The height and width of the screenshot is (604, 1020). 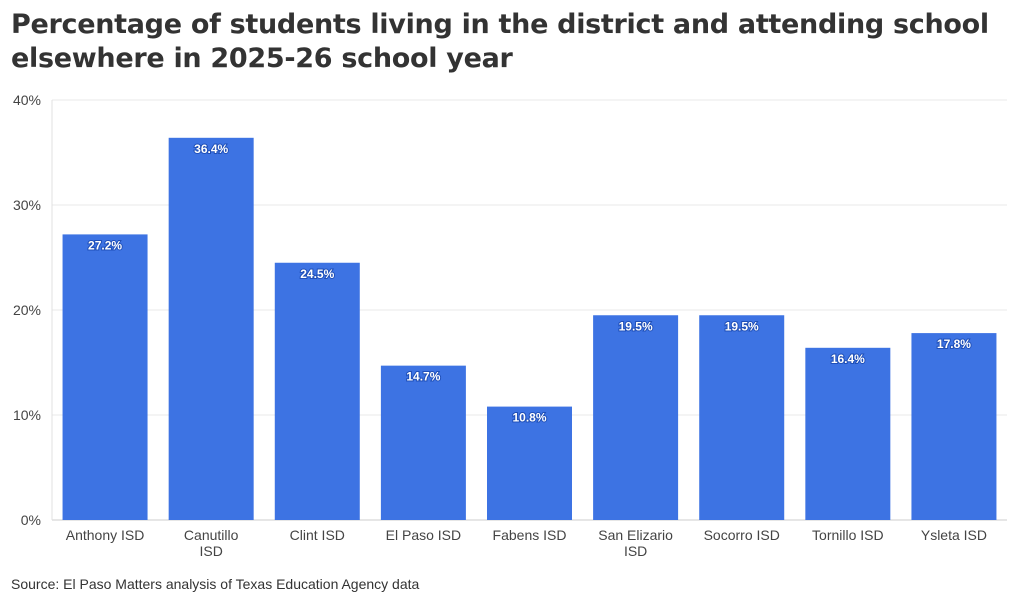 I want to click on x-tick-label: Socorro ISD, so click(x=742, y=535).